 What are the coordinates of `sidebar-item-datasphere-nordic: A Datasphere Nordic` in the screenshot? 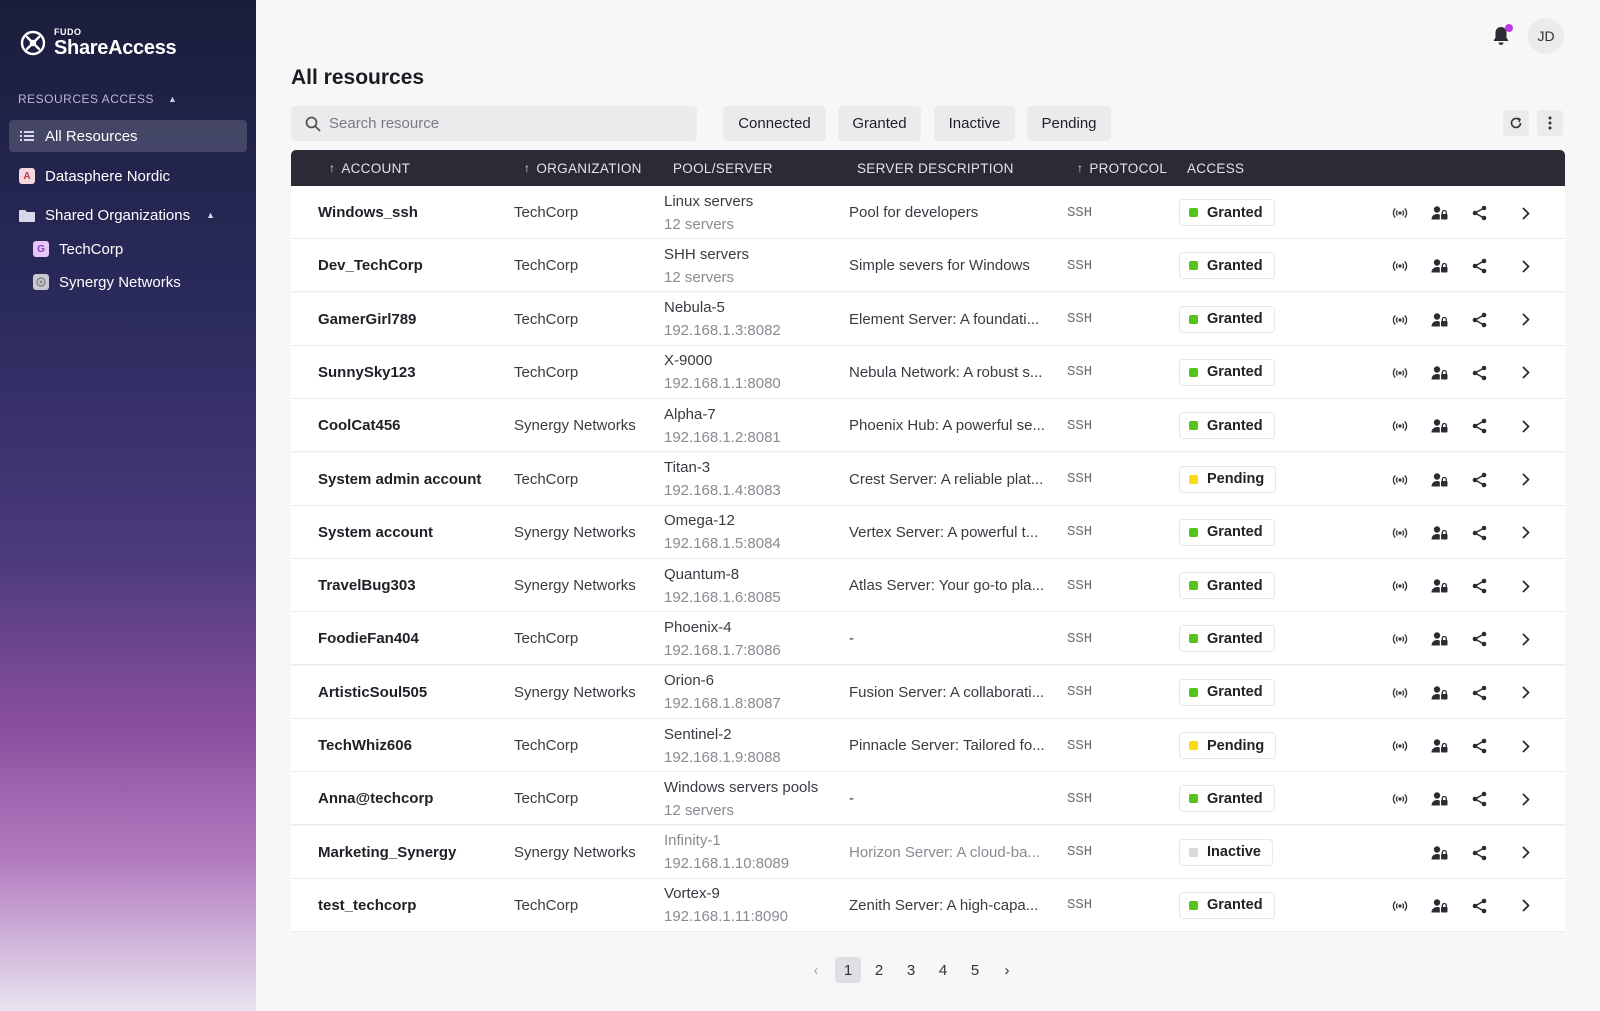 It's located at (128, 176).